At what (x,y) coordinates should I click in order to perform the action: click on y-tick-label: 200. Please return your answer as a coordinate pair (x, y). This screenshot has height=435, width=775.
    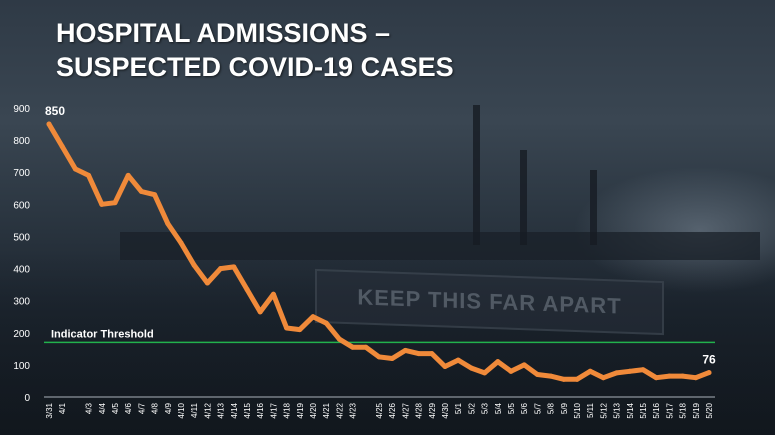
    Looking at the image, I should click on (21, 334).